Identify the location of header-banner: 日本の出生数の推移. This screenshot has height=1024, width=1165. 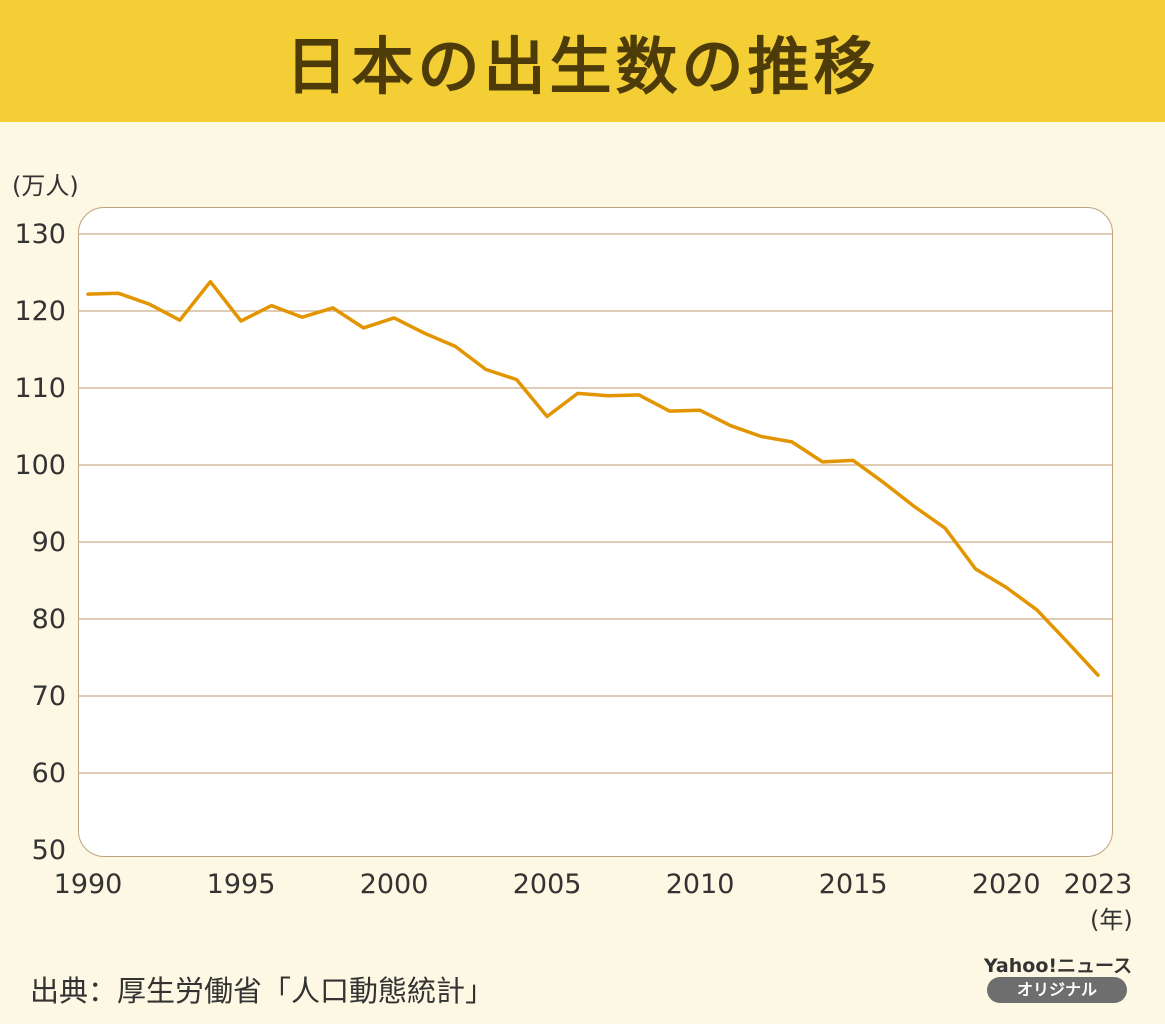
(582, 61).